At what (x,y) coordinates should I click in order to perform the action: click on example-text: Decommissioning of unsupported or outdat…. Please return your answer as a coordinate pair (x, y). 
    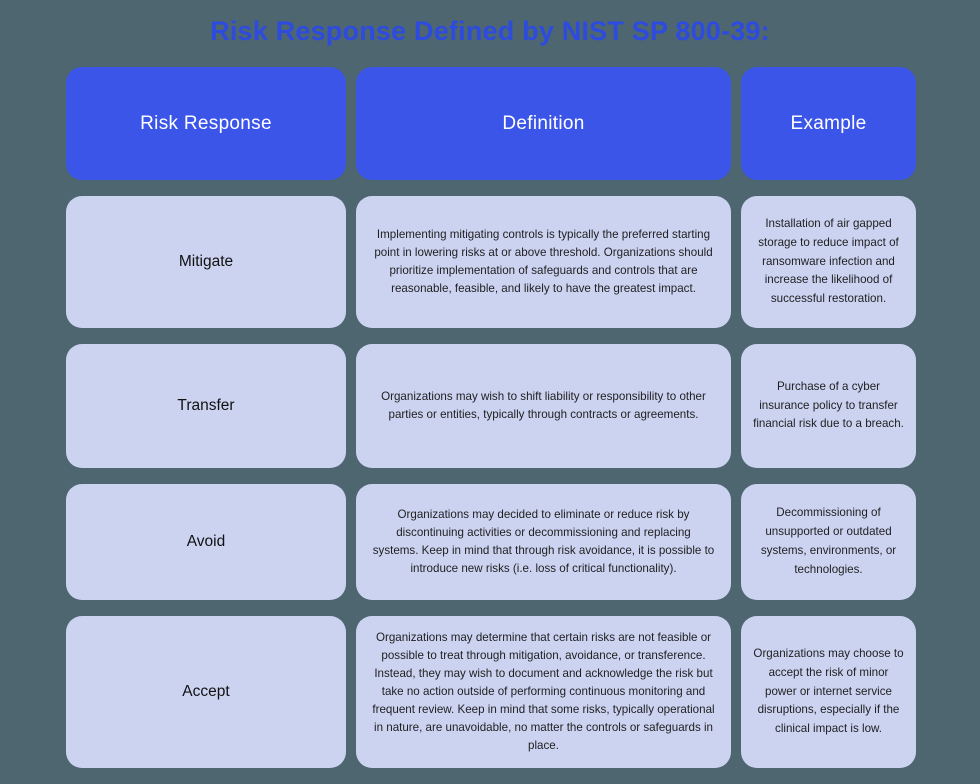
    Looking at the image, I should click on (828, 541).